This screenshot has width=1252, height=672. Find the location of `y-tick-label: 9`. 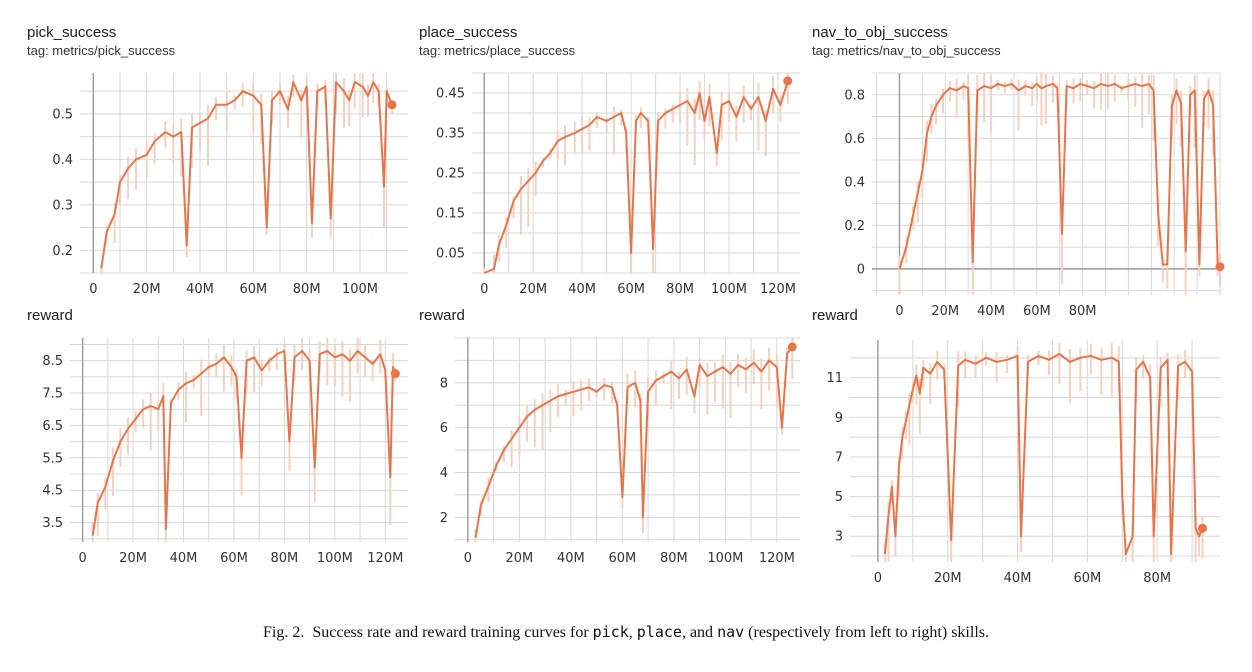

y-tick-label: 9 is located at coordinates (839, 418).